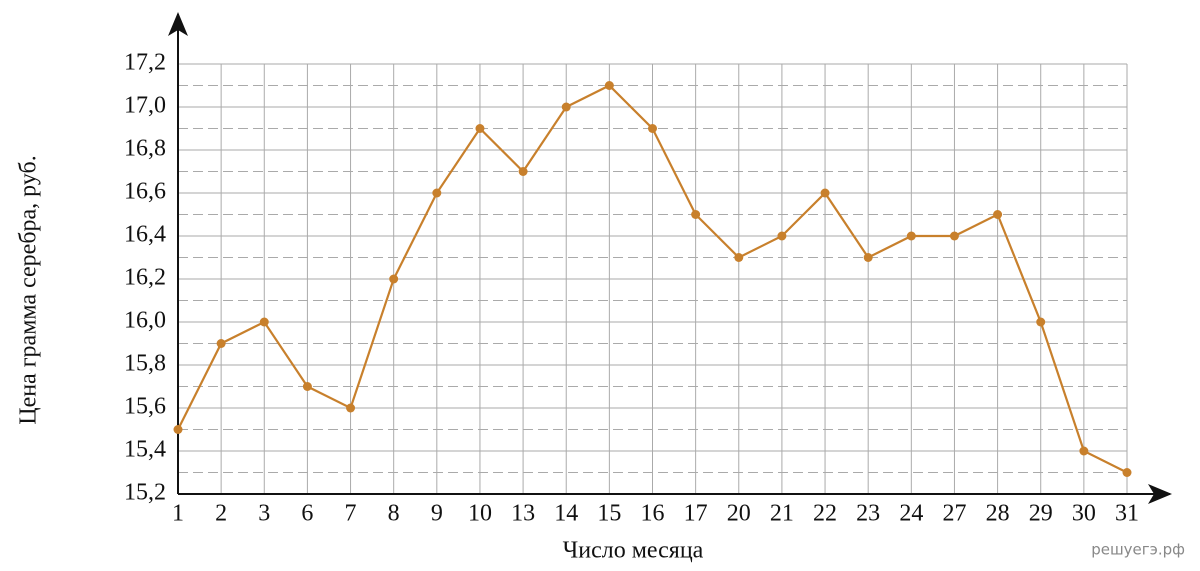 This screenshot has width=1200, height=571. I want to click on x-tick-label: 23, so click(868, 514).